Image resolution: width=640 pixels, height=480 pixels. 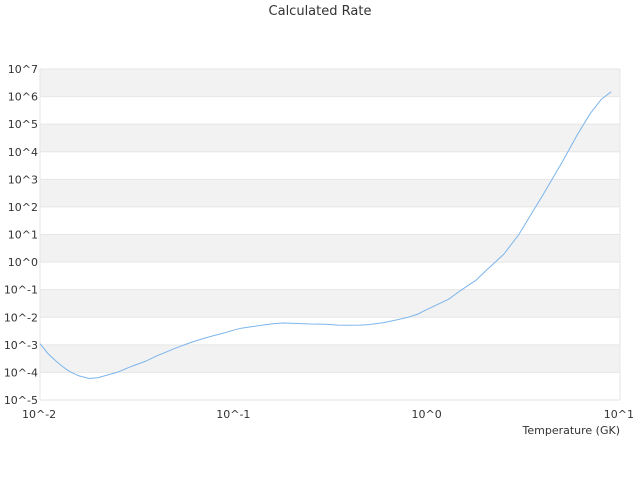 What do you see at coordinates (21, 345) in the screenshot?
I see `y-tick-label: 10^-3` at bounding box center [21, 345].